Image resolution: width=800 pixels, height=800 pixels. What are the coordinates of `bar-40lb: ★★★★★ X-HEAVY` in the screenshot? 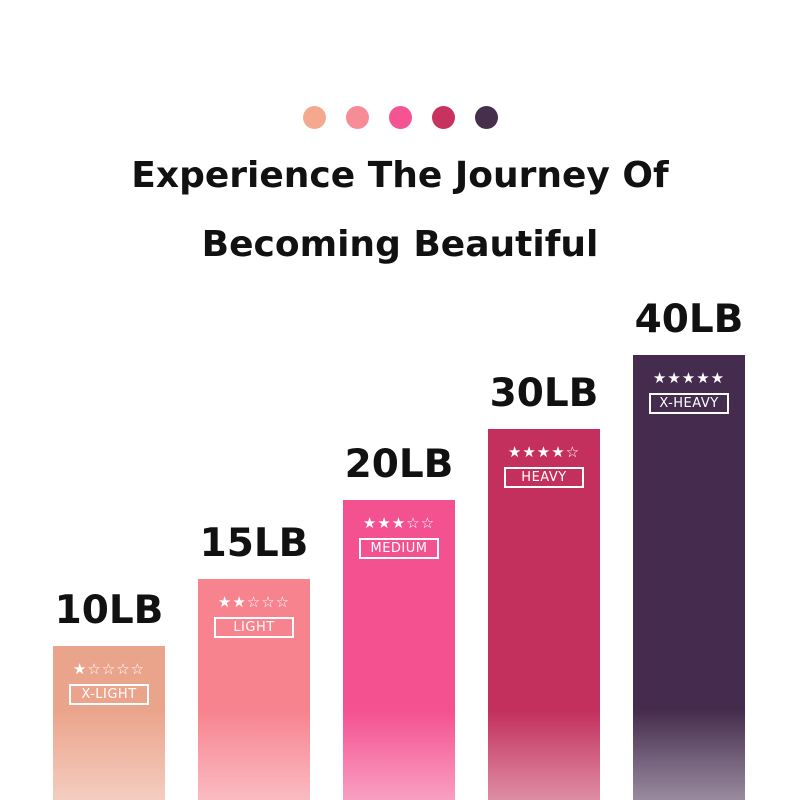 It's located at (689, 577).